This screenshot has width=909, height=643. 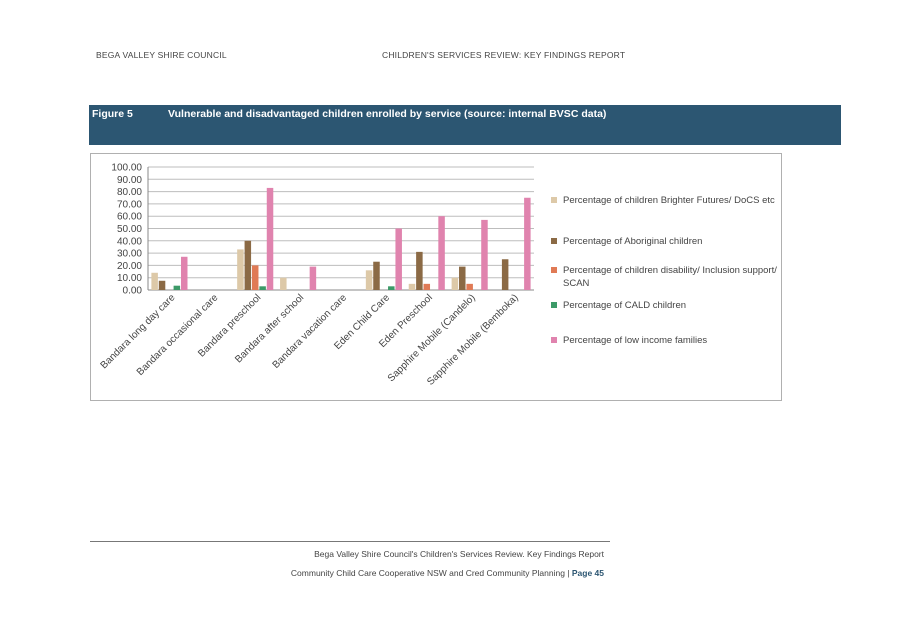 What do you see at coordinates (161, 55) in the screenshot?
I see `running-header-left: BEGA VALLEY SHIRE COUNCIL` at bounding box center [161, 55].